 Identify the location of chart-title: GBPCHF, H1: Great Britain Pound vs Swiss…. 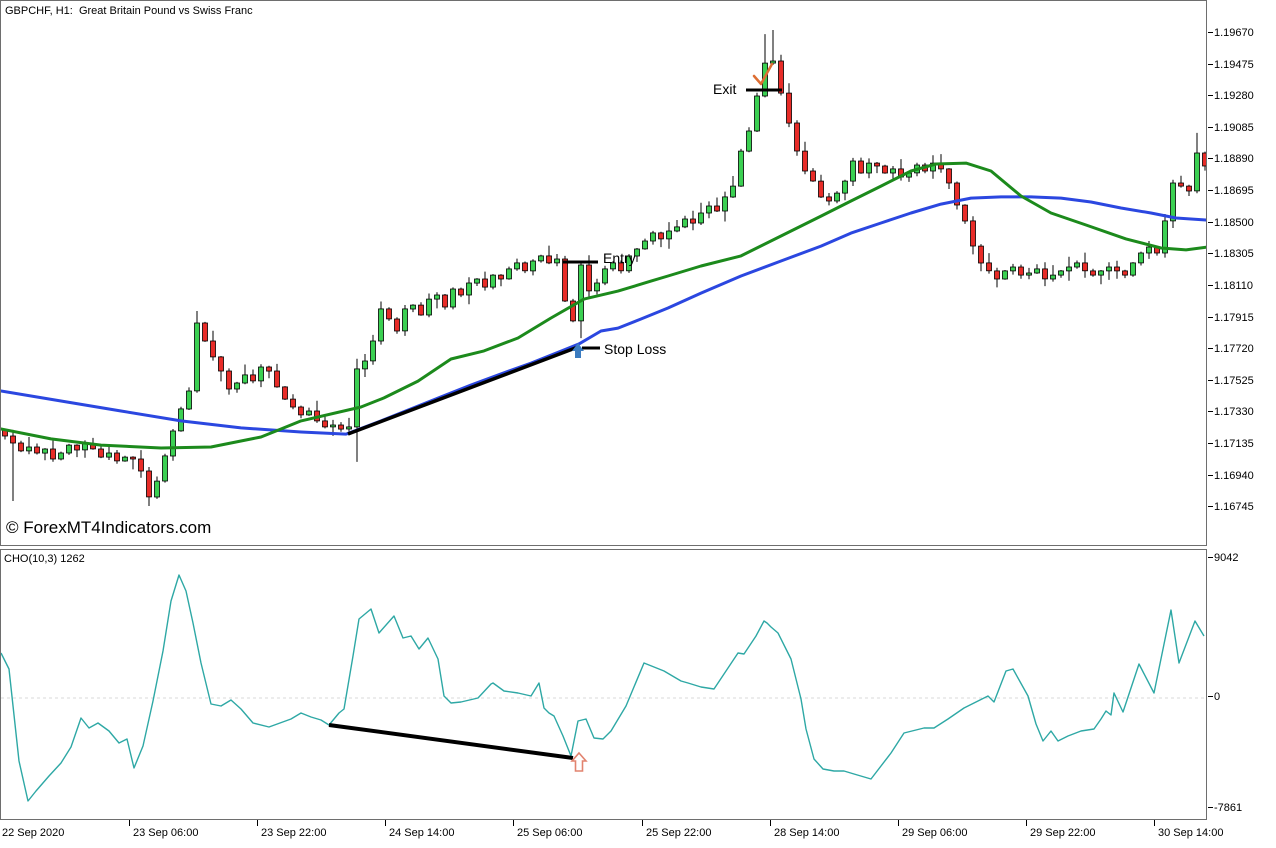
(129, 11).